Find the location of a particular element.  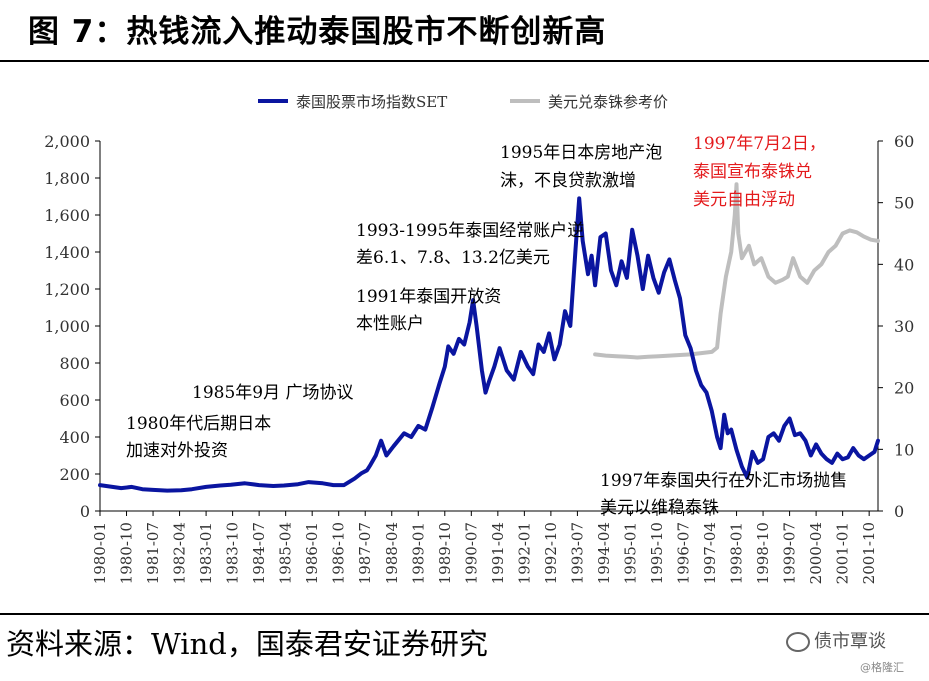

chat-bubble-icon is located at coordinates (798, 642).